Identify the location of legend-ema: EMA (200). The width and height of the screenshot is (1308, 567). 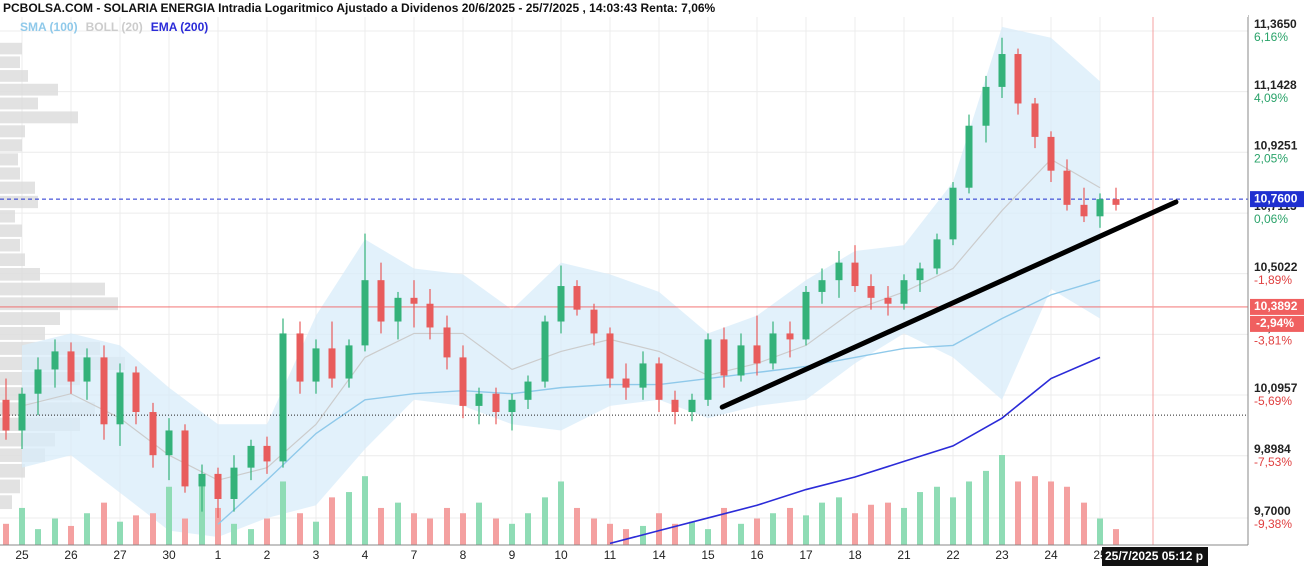
(180, 27).